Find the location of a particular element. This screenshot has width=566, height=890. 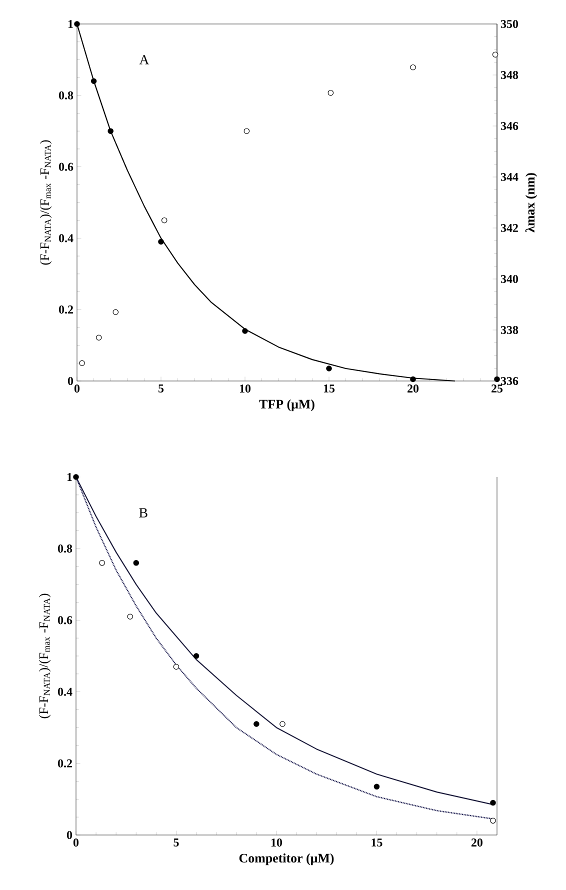

y2-tick-label: 340 is located at coordinates (509, 279).